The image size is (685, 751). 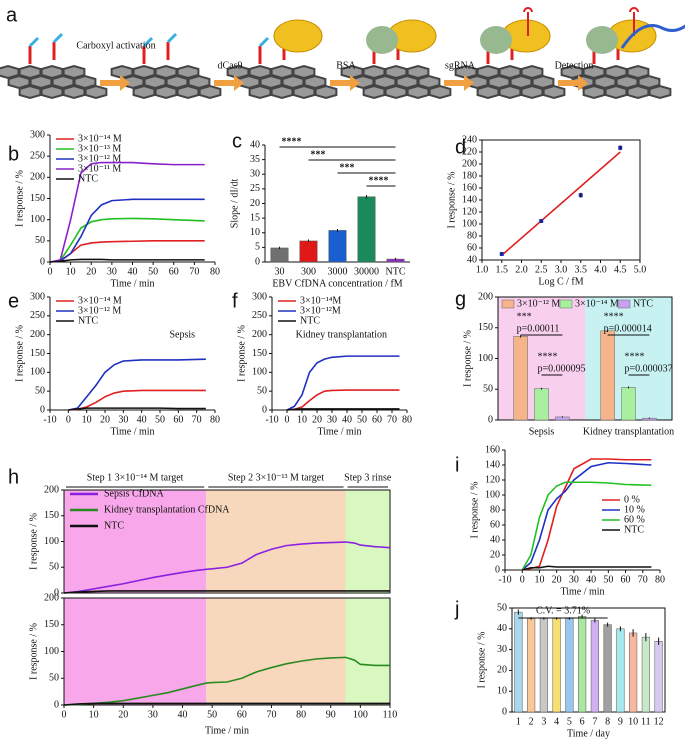 What do you see at coordinates (37, 155) in the screenshot?
I see `y-tick-label: 250` at bounding box center [37, 155].